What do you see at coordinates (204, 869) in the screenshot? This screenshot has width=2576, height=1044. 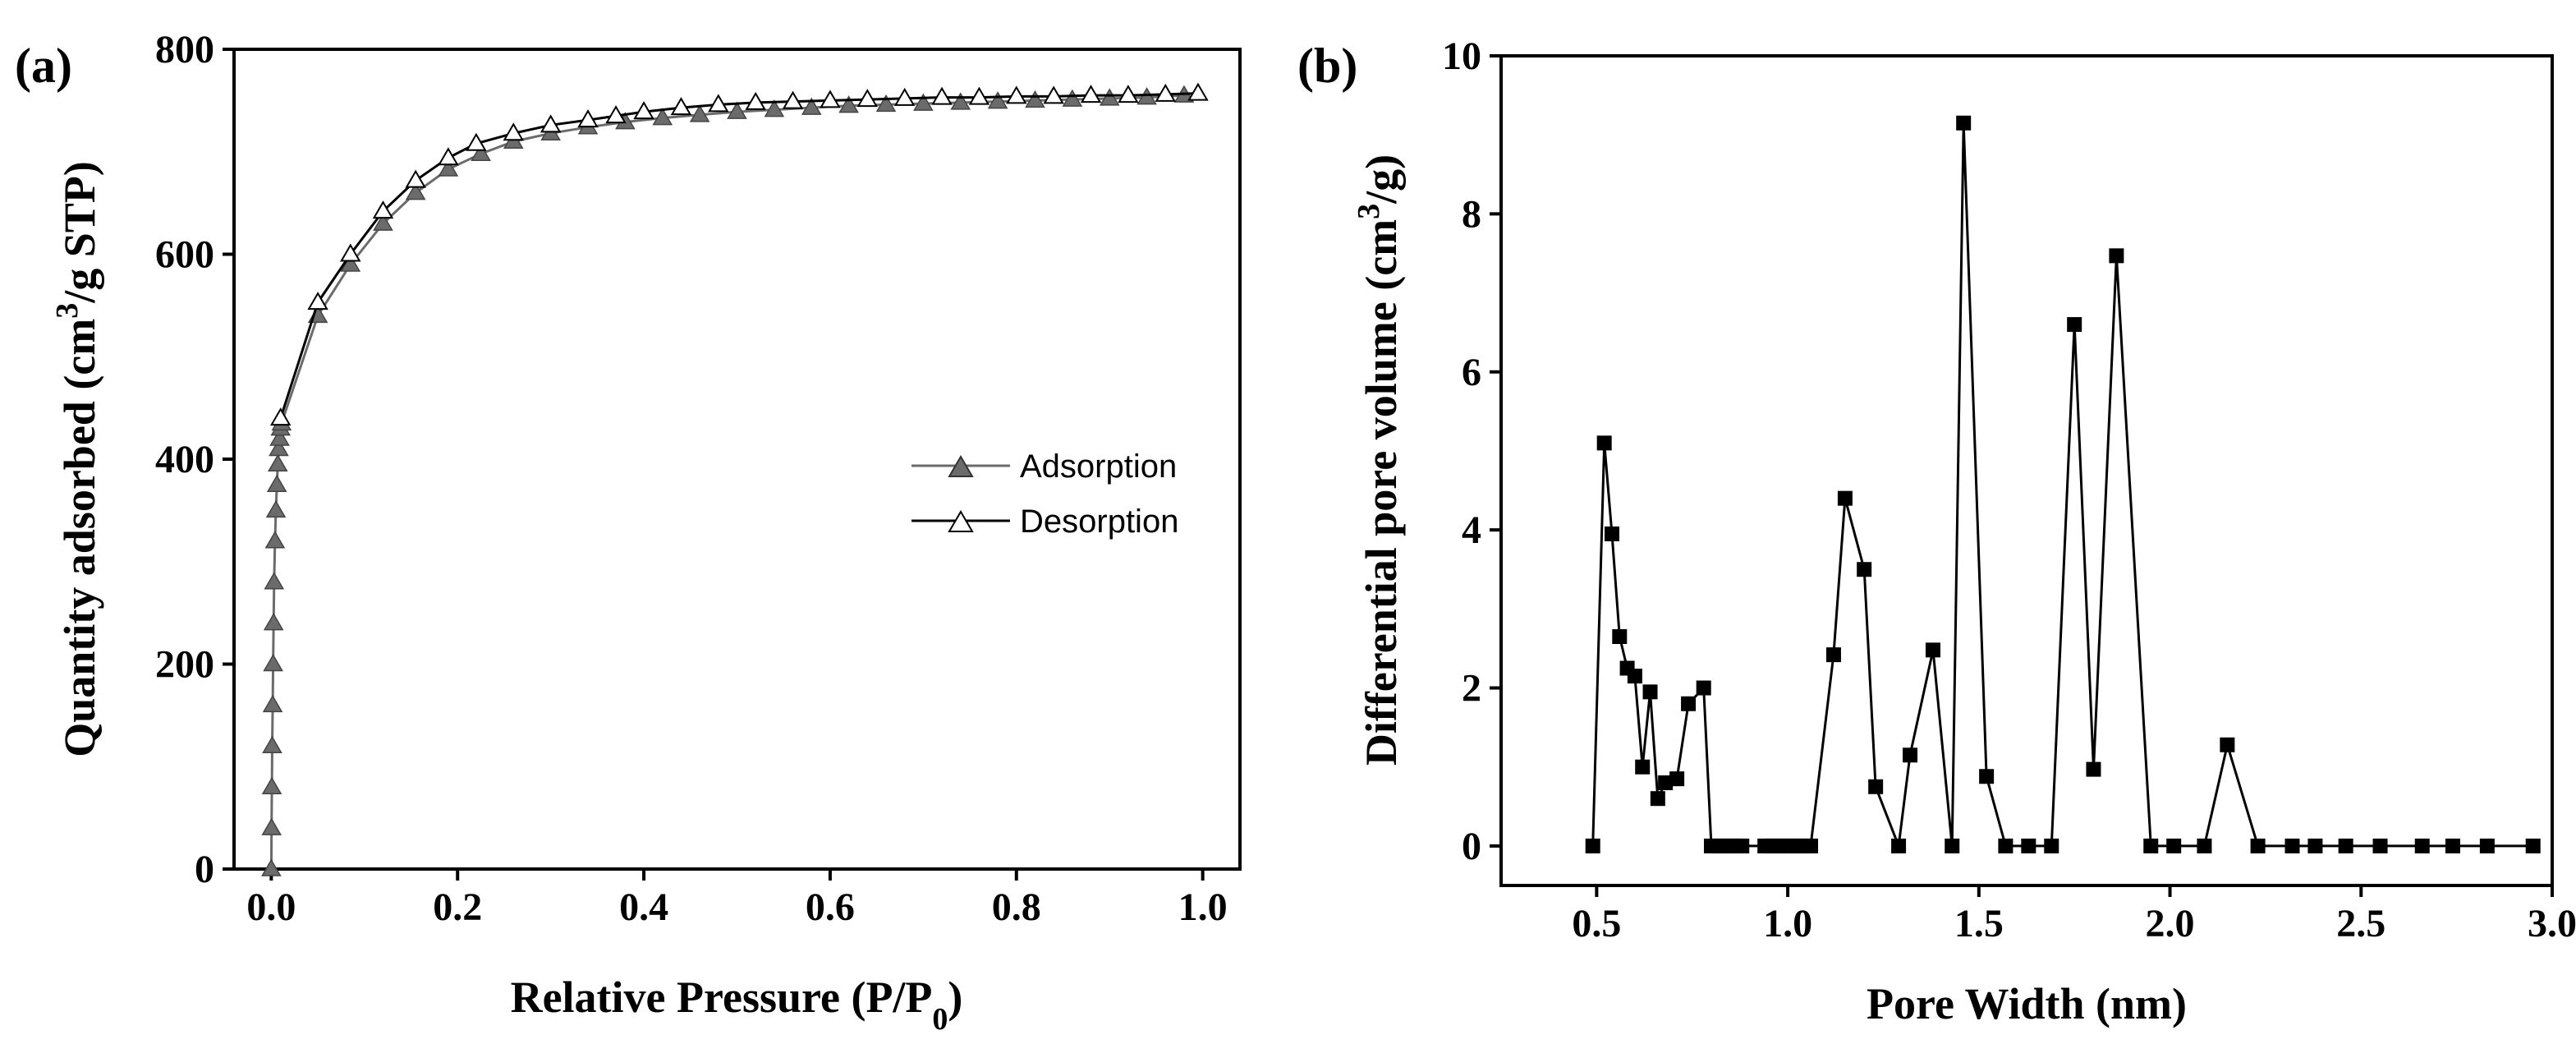 I see `panel-a-y-tick-label: 0` at bounding box center [204, 869].